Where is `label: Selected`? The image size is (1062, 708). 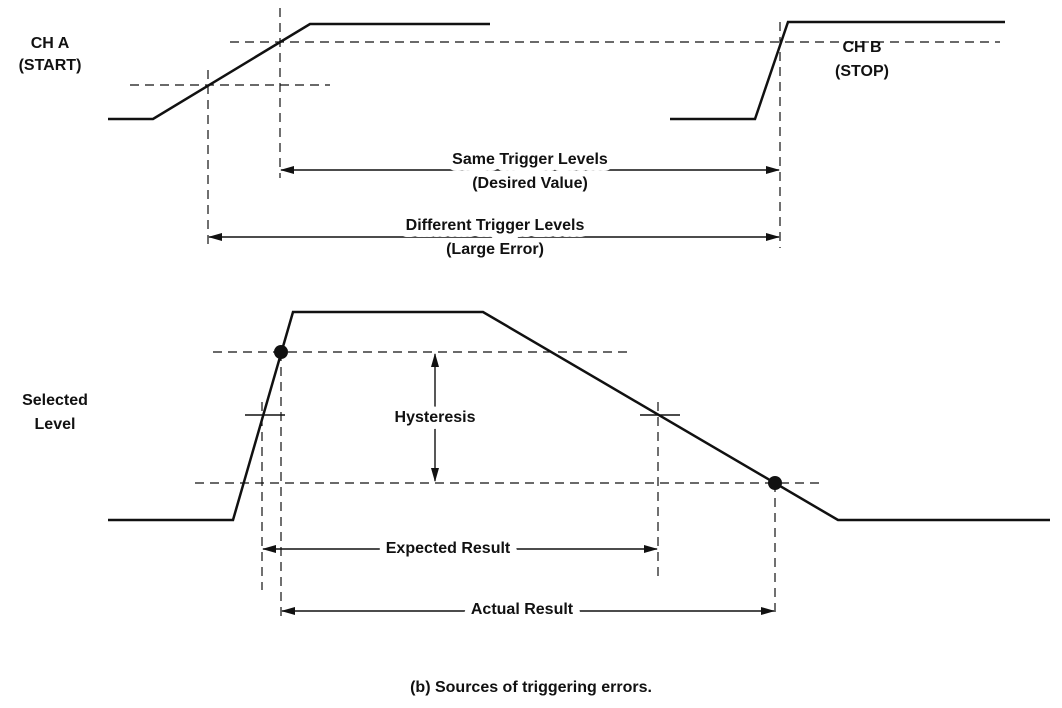
label: Selected is located at coordinates (55, 400).